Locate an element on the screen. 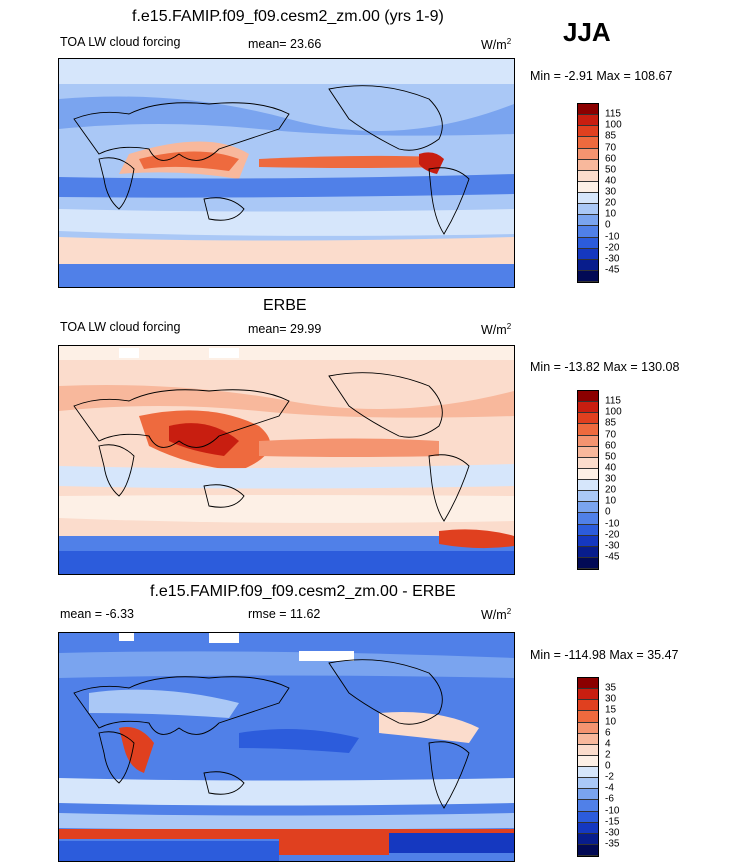 This screenshot has height=866, width=733. panel1-left-label: TOA LW cloud forcing is located at coordinates (120, 42).